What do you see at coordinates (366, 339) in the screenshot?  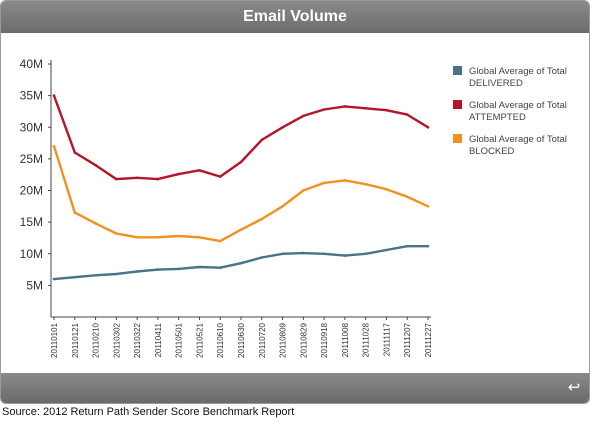 I see `x-tick-label: 20111028` at bounding box center [366, 339].